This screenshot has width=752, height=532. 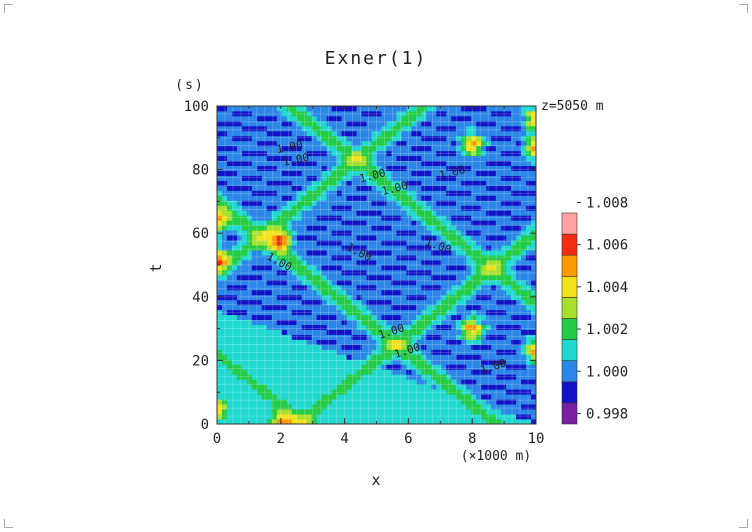 What do you see at coordinates (205, 425) in the screenshot?
I see `y-tick-label: 0` at bounding box center [205, 425].